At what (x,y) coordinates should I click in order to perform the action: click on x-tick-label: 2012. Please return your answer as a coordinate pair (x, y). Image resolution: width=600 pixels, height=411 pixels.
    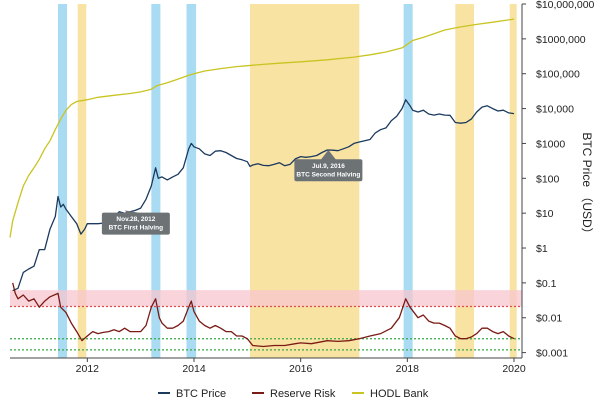
    Looking at the image, I should click on (88, 369).